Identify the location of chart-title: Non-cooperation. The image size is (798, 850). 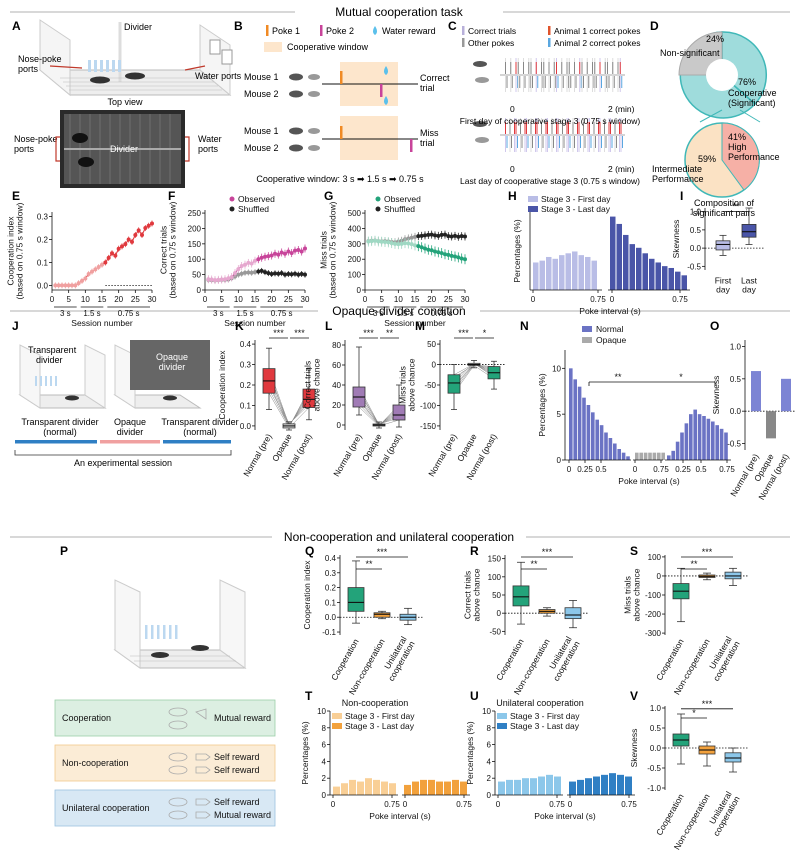
(375, 703).